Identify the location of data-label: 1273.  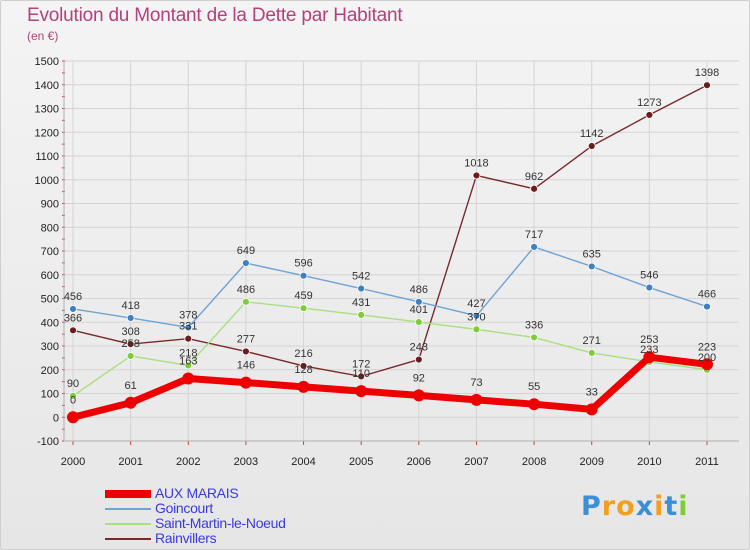
(649, 103).